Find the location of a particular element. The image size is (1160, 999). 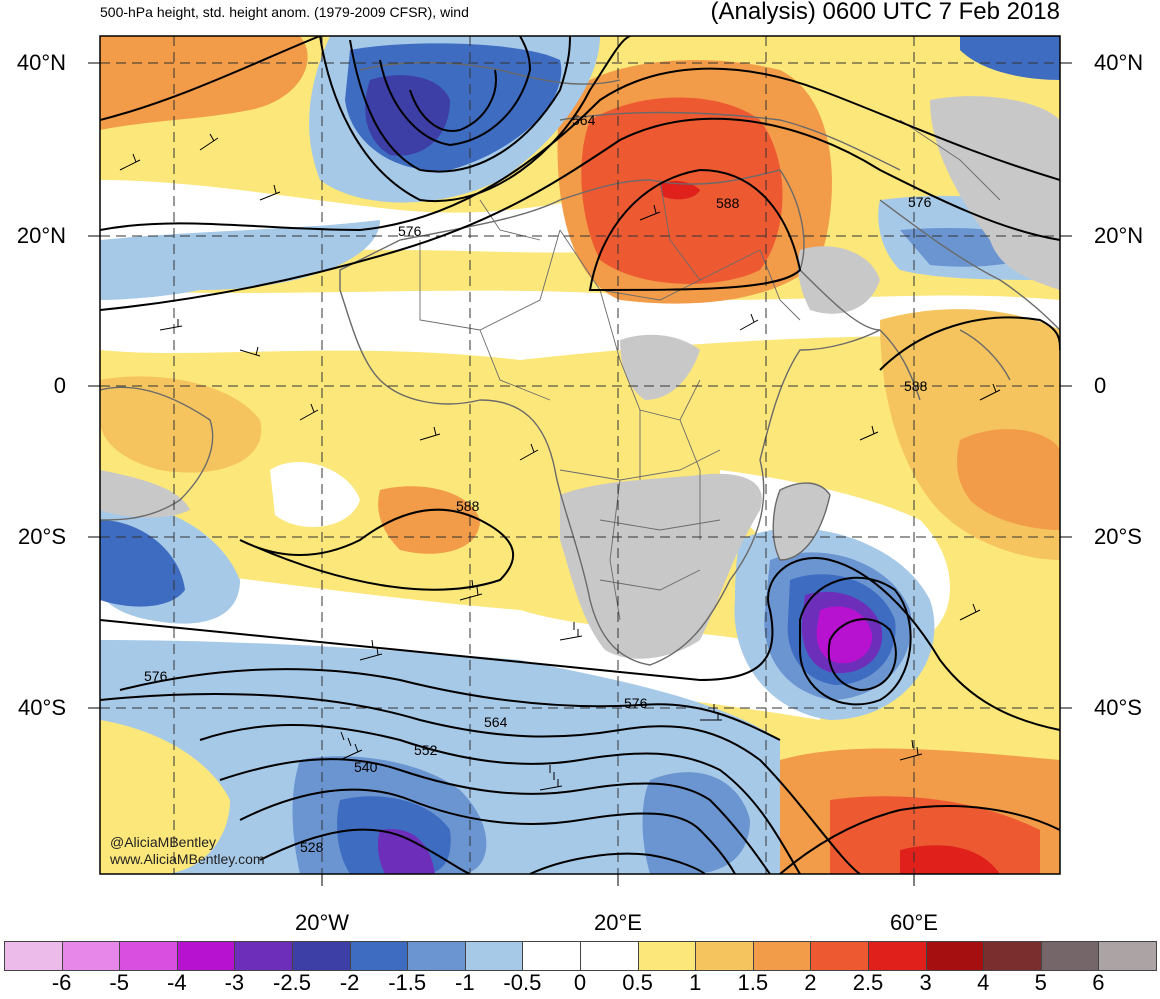

land-arabia is located at coordinates (839, 280).